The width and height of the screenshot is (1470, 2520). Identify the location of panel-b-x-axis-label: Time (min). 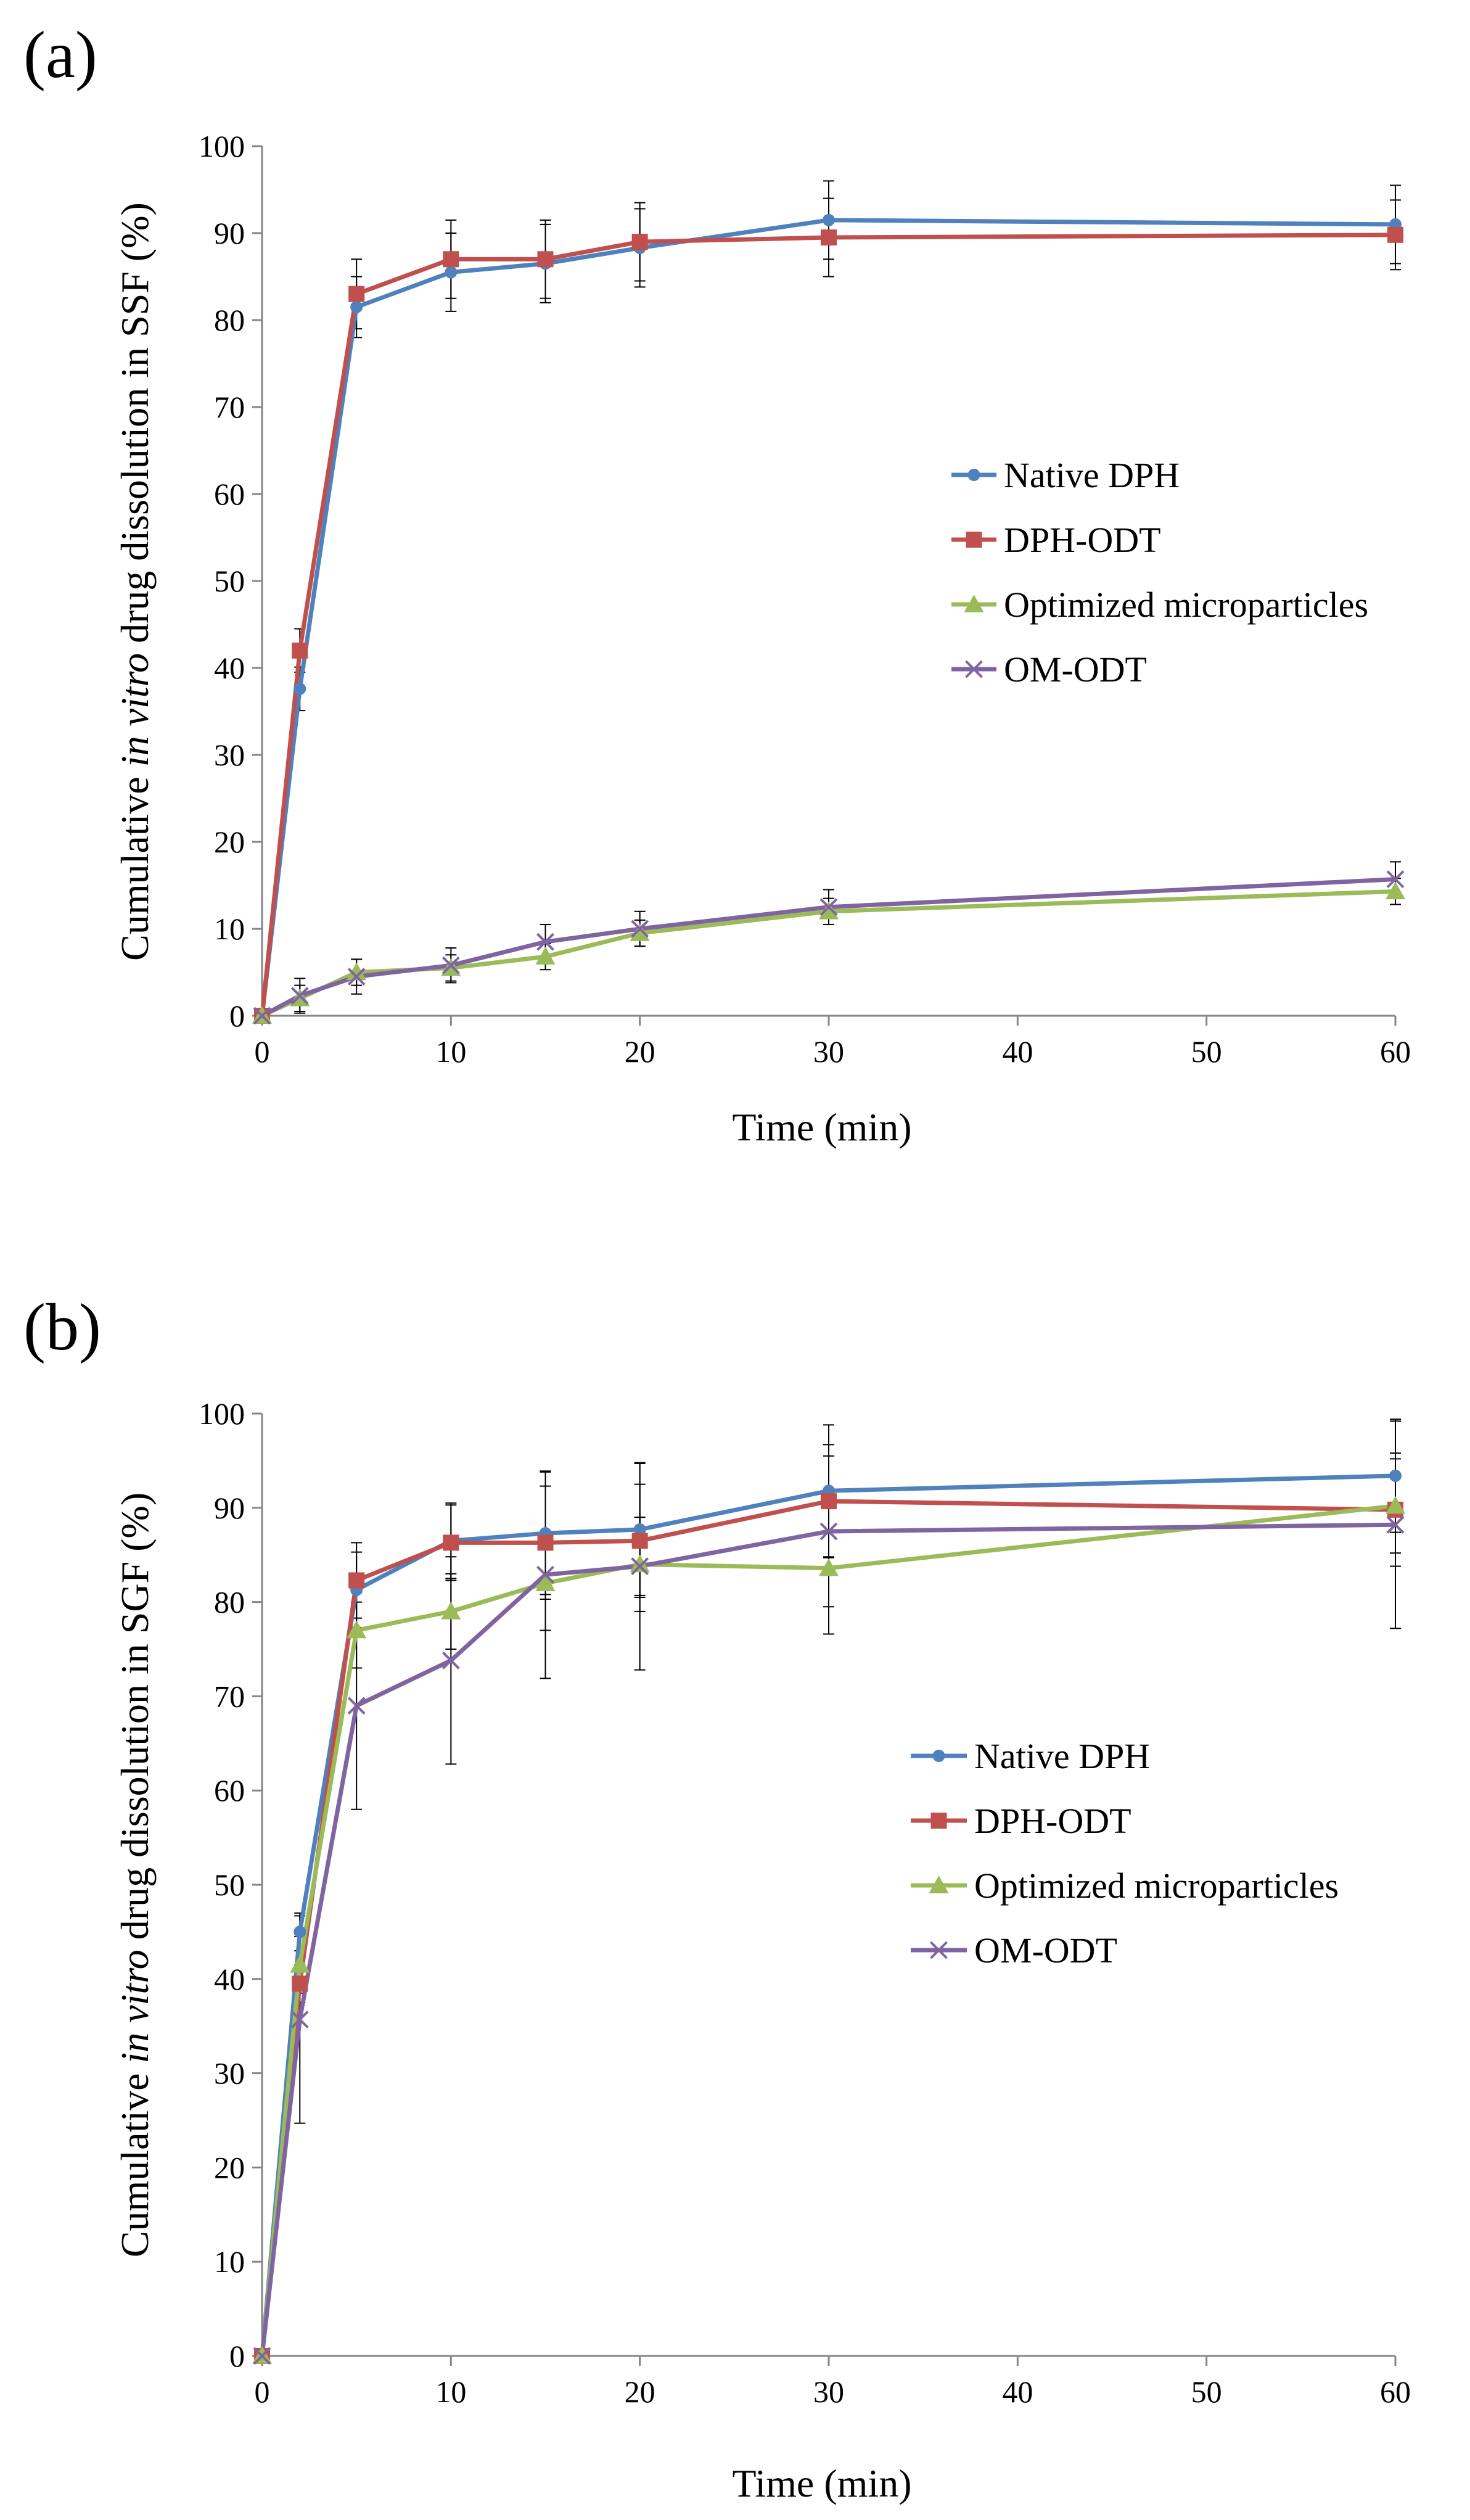
(822, 2483).